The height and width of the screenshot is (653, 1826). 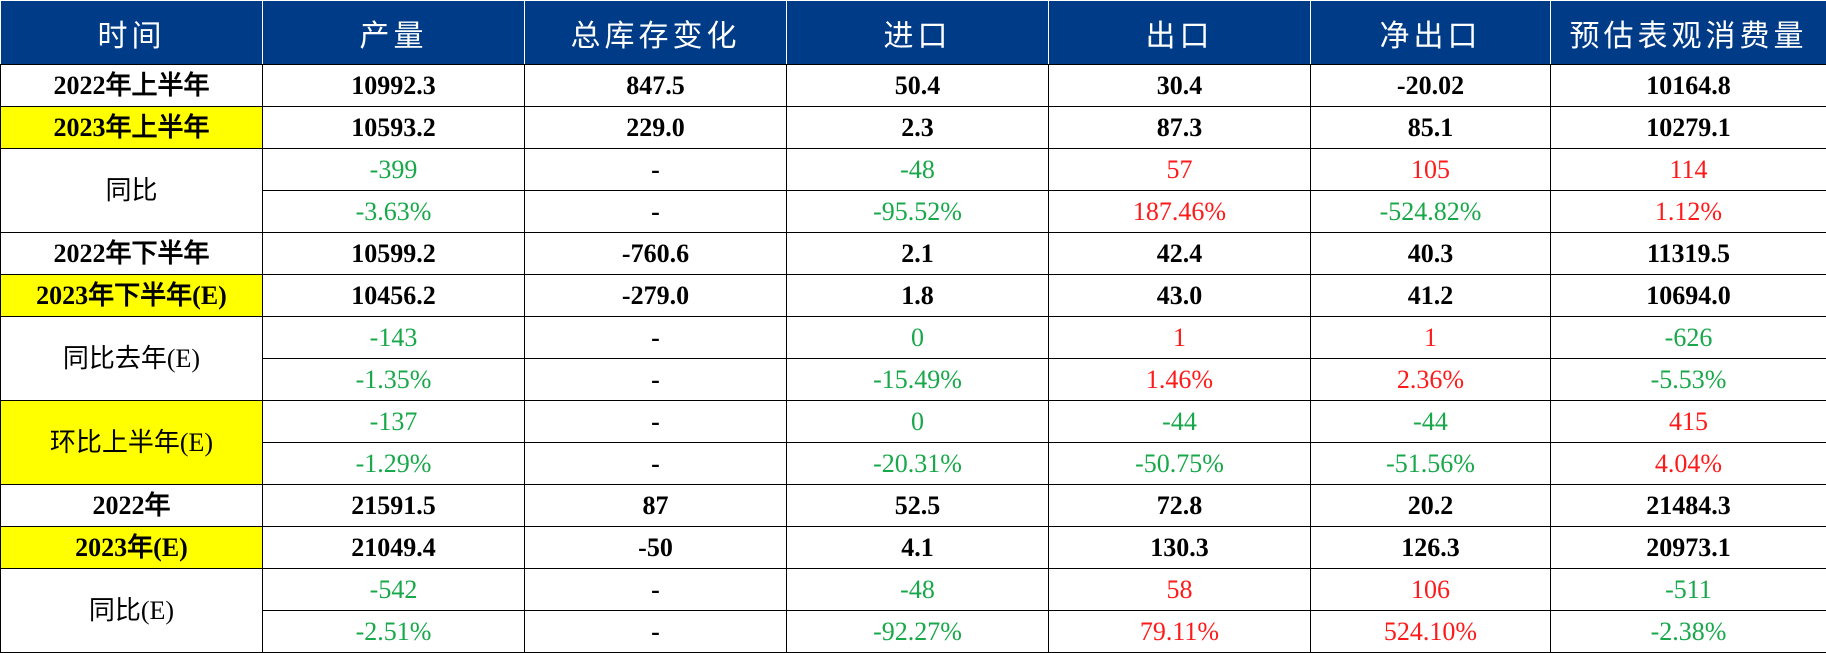 I want to click on table-cell: 58, so click(x=1179, y=589).